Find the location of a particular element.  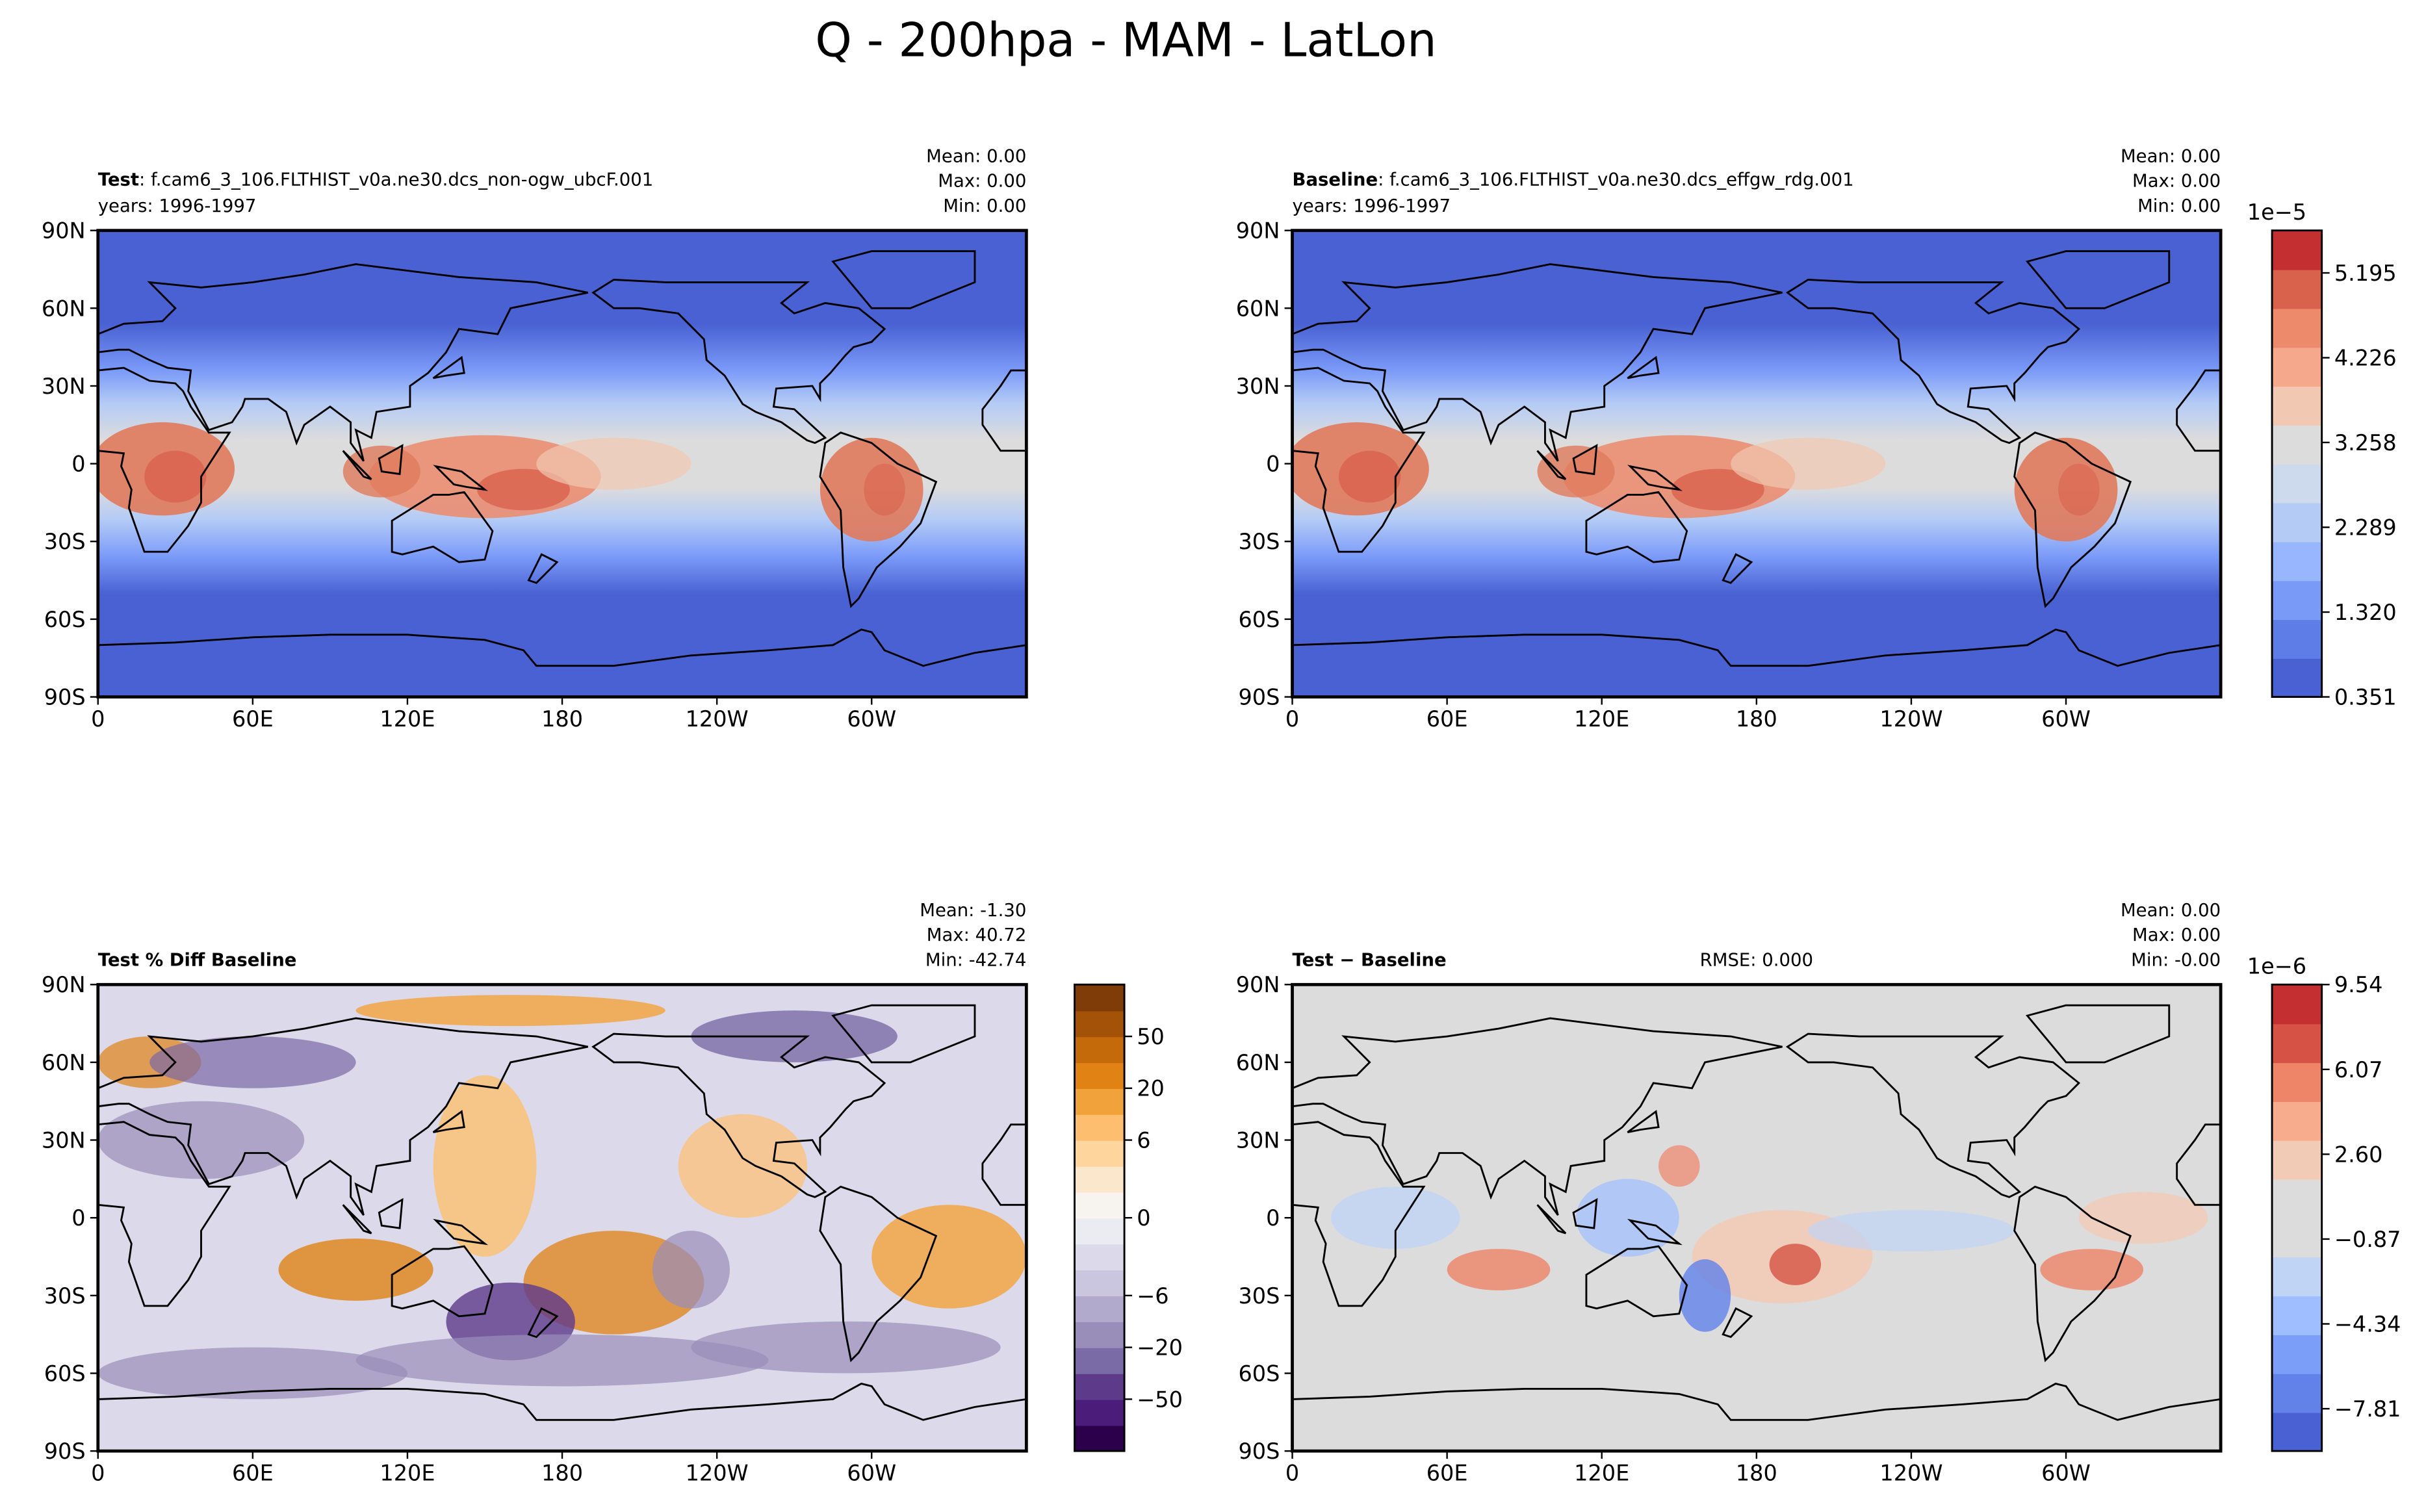

stat-min: Min: 0.00 is located at coordinates (985, 206).